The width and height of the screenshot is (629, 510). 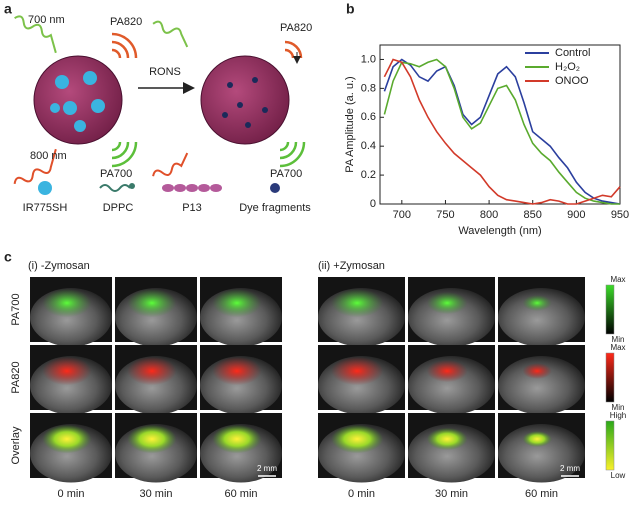 What do you see at coordinates (118, 208) in the screenshot?
I see `legend-label: DPPC` at bounding box center [118, 208].